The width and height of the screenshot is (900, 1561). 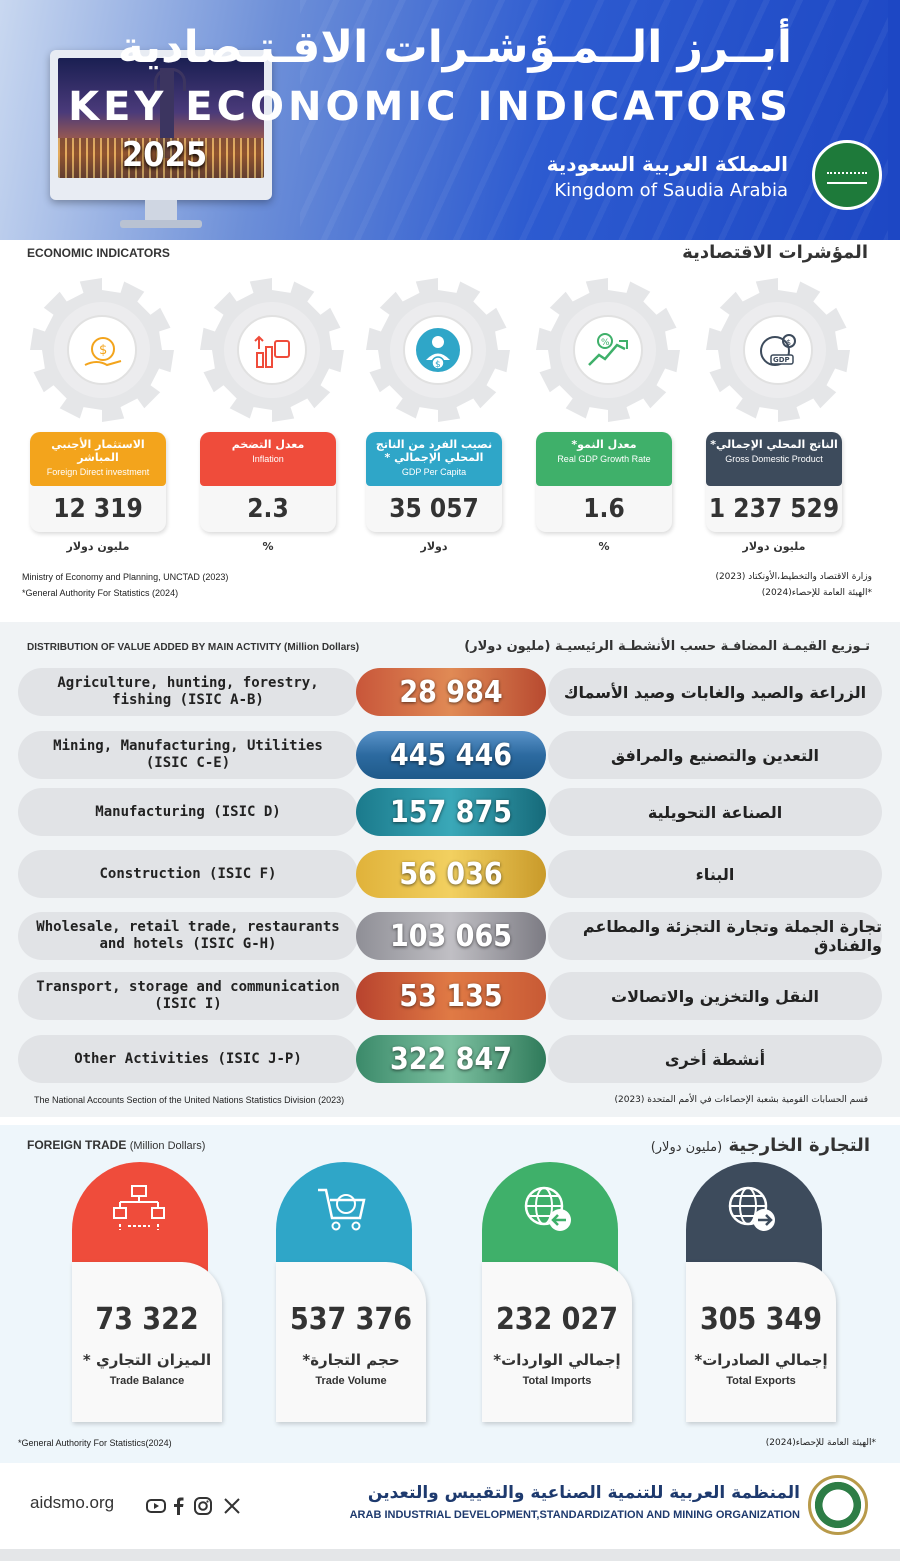 I want to click on indicator-card: معدل التضخم Inflation 2.3 %, so click(x=272, y=433).